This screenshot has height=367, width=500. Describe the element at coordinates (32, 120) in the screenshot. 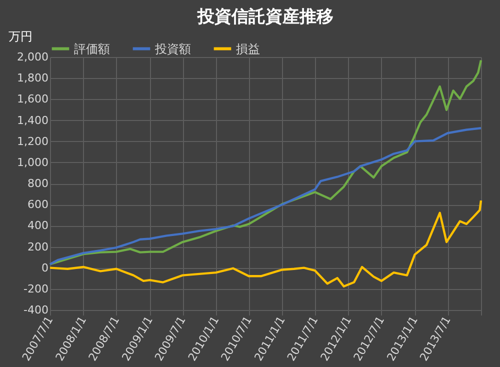

I see `y-tick-label: 1,400` at that location.